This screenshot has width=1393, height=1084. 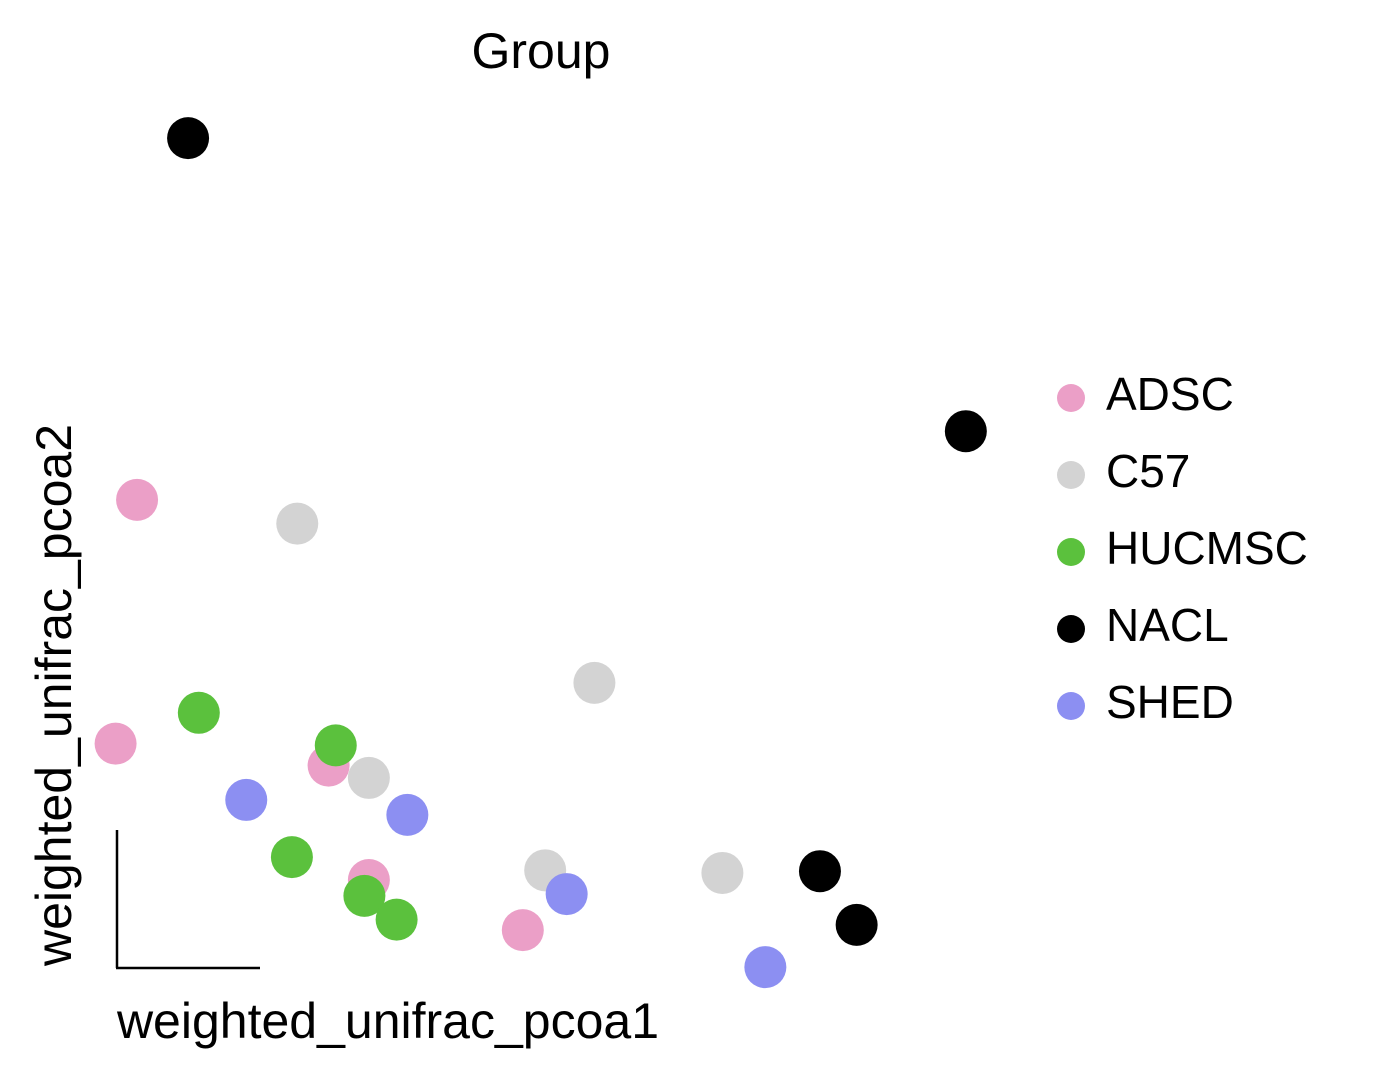 I want to click on chart-title: Group, so click(x=541, y=51).